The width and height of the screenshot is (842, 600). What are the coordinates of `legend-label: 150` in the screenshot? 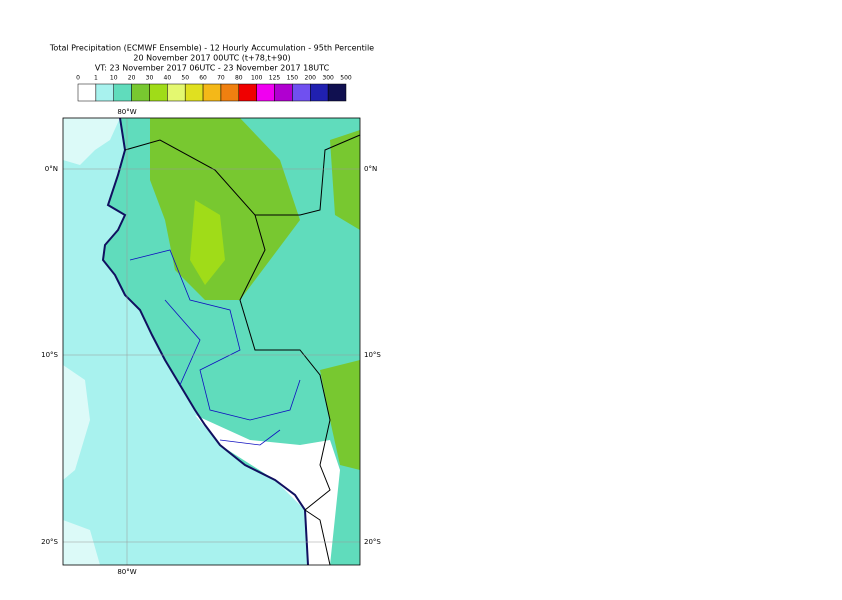 It's located at (293, 78).